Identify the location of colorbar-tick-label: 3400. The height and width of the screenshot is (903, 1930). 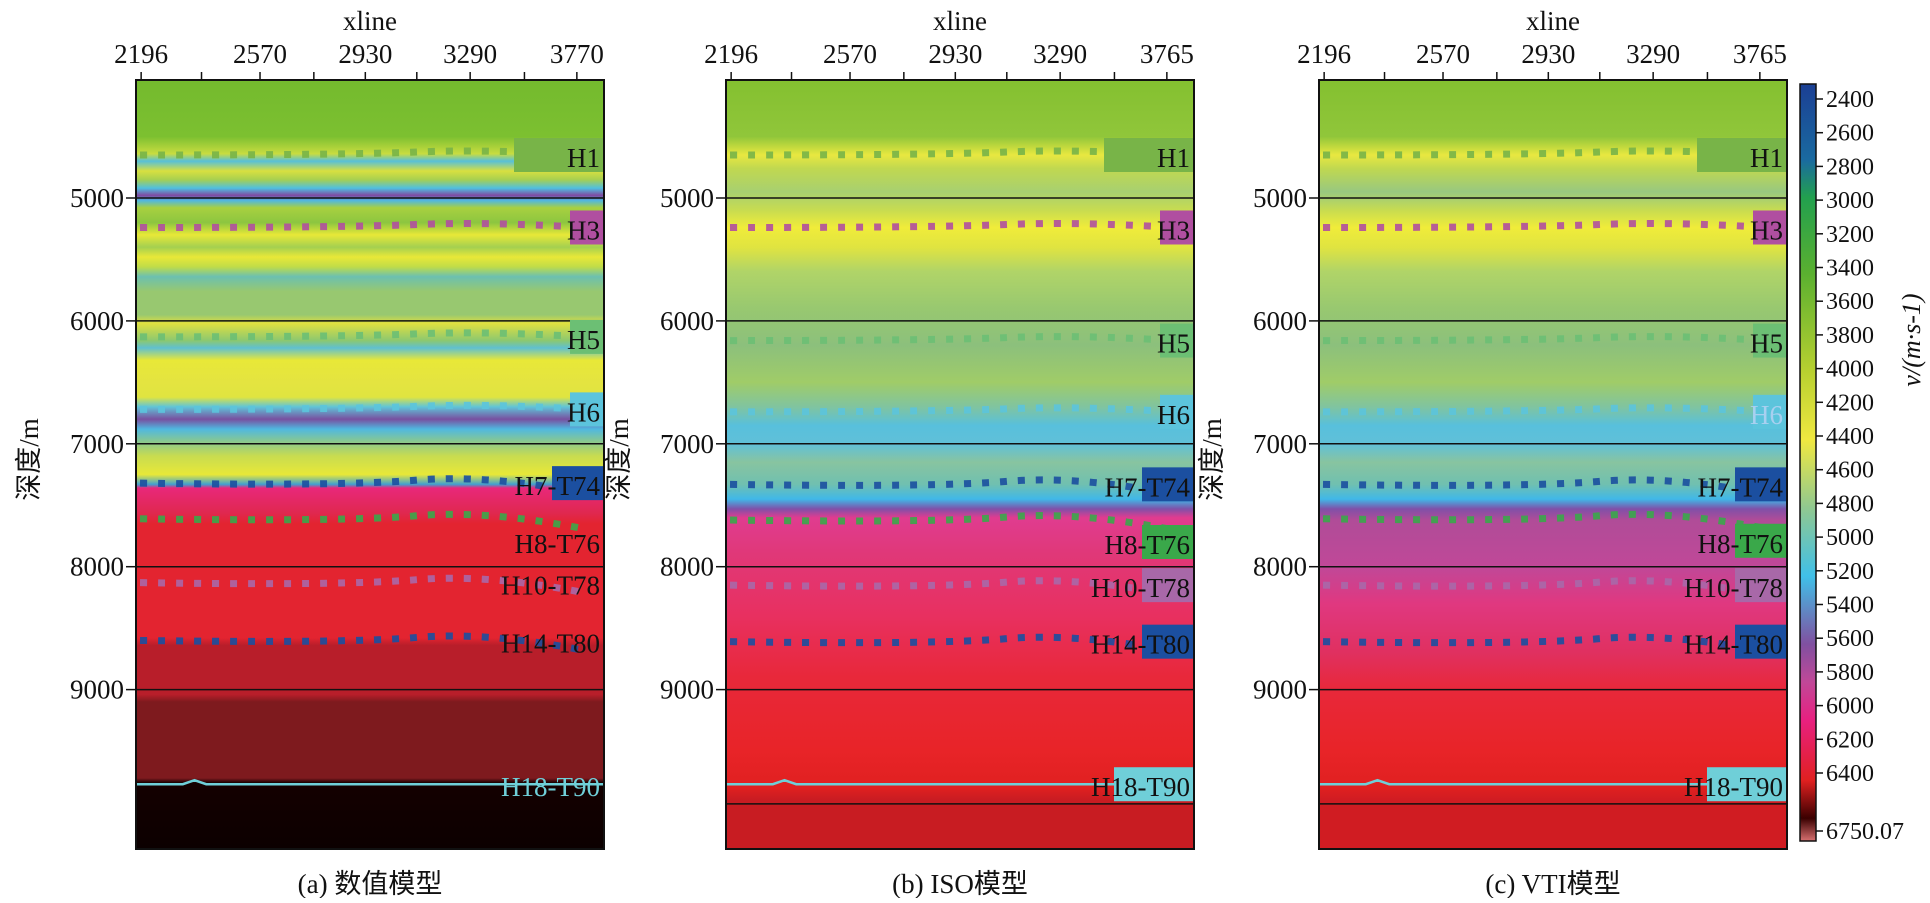
(1850, 269).